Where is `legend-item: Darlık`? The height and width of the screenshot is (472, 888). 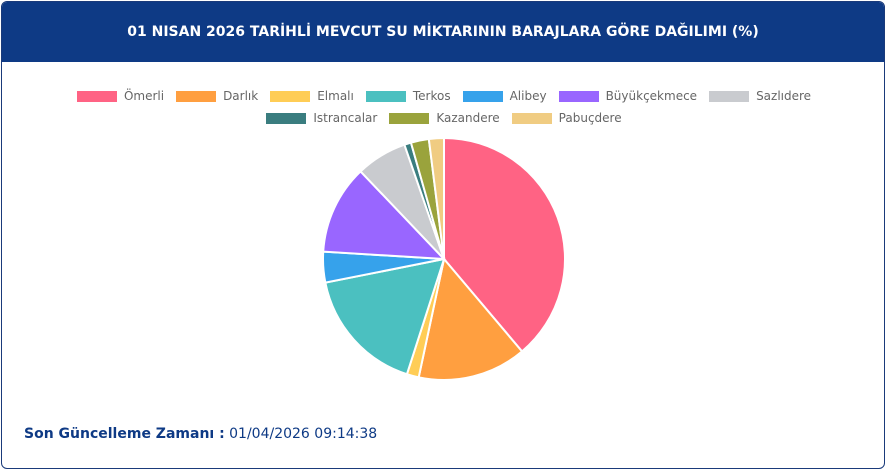 legend-item: Darlık is located at coordinates (217, 96).